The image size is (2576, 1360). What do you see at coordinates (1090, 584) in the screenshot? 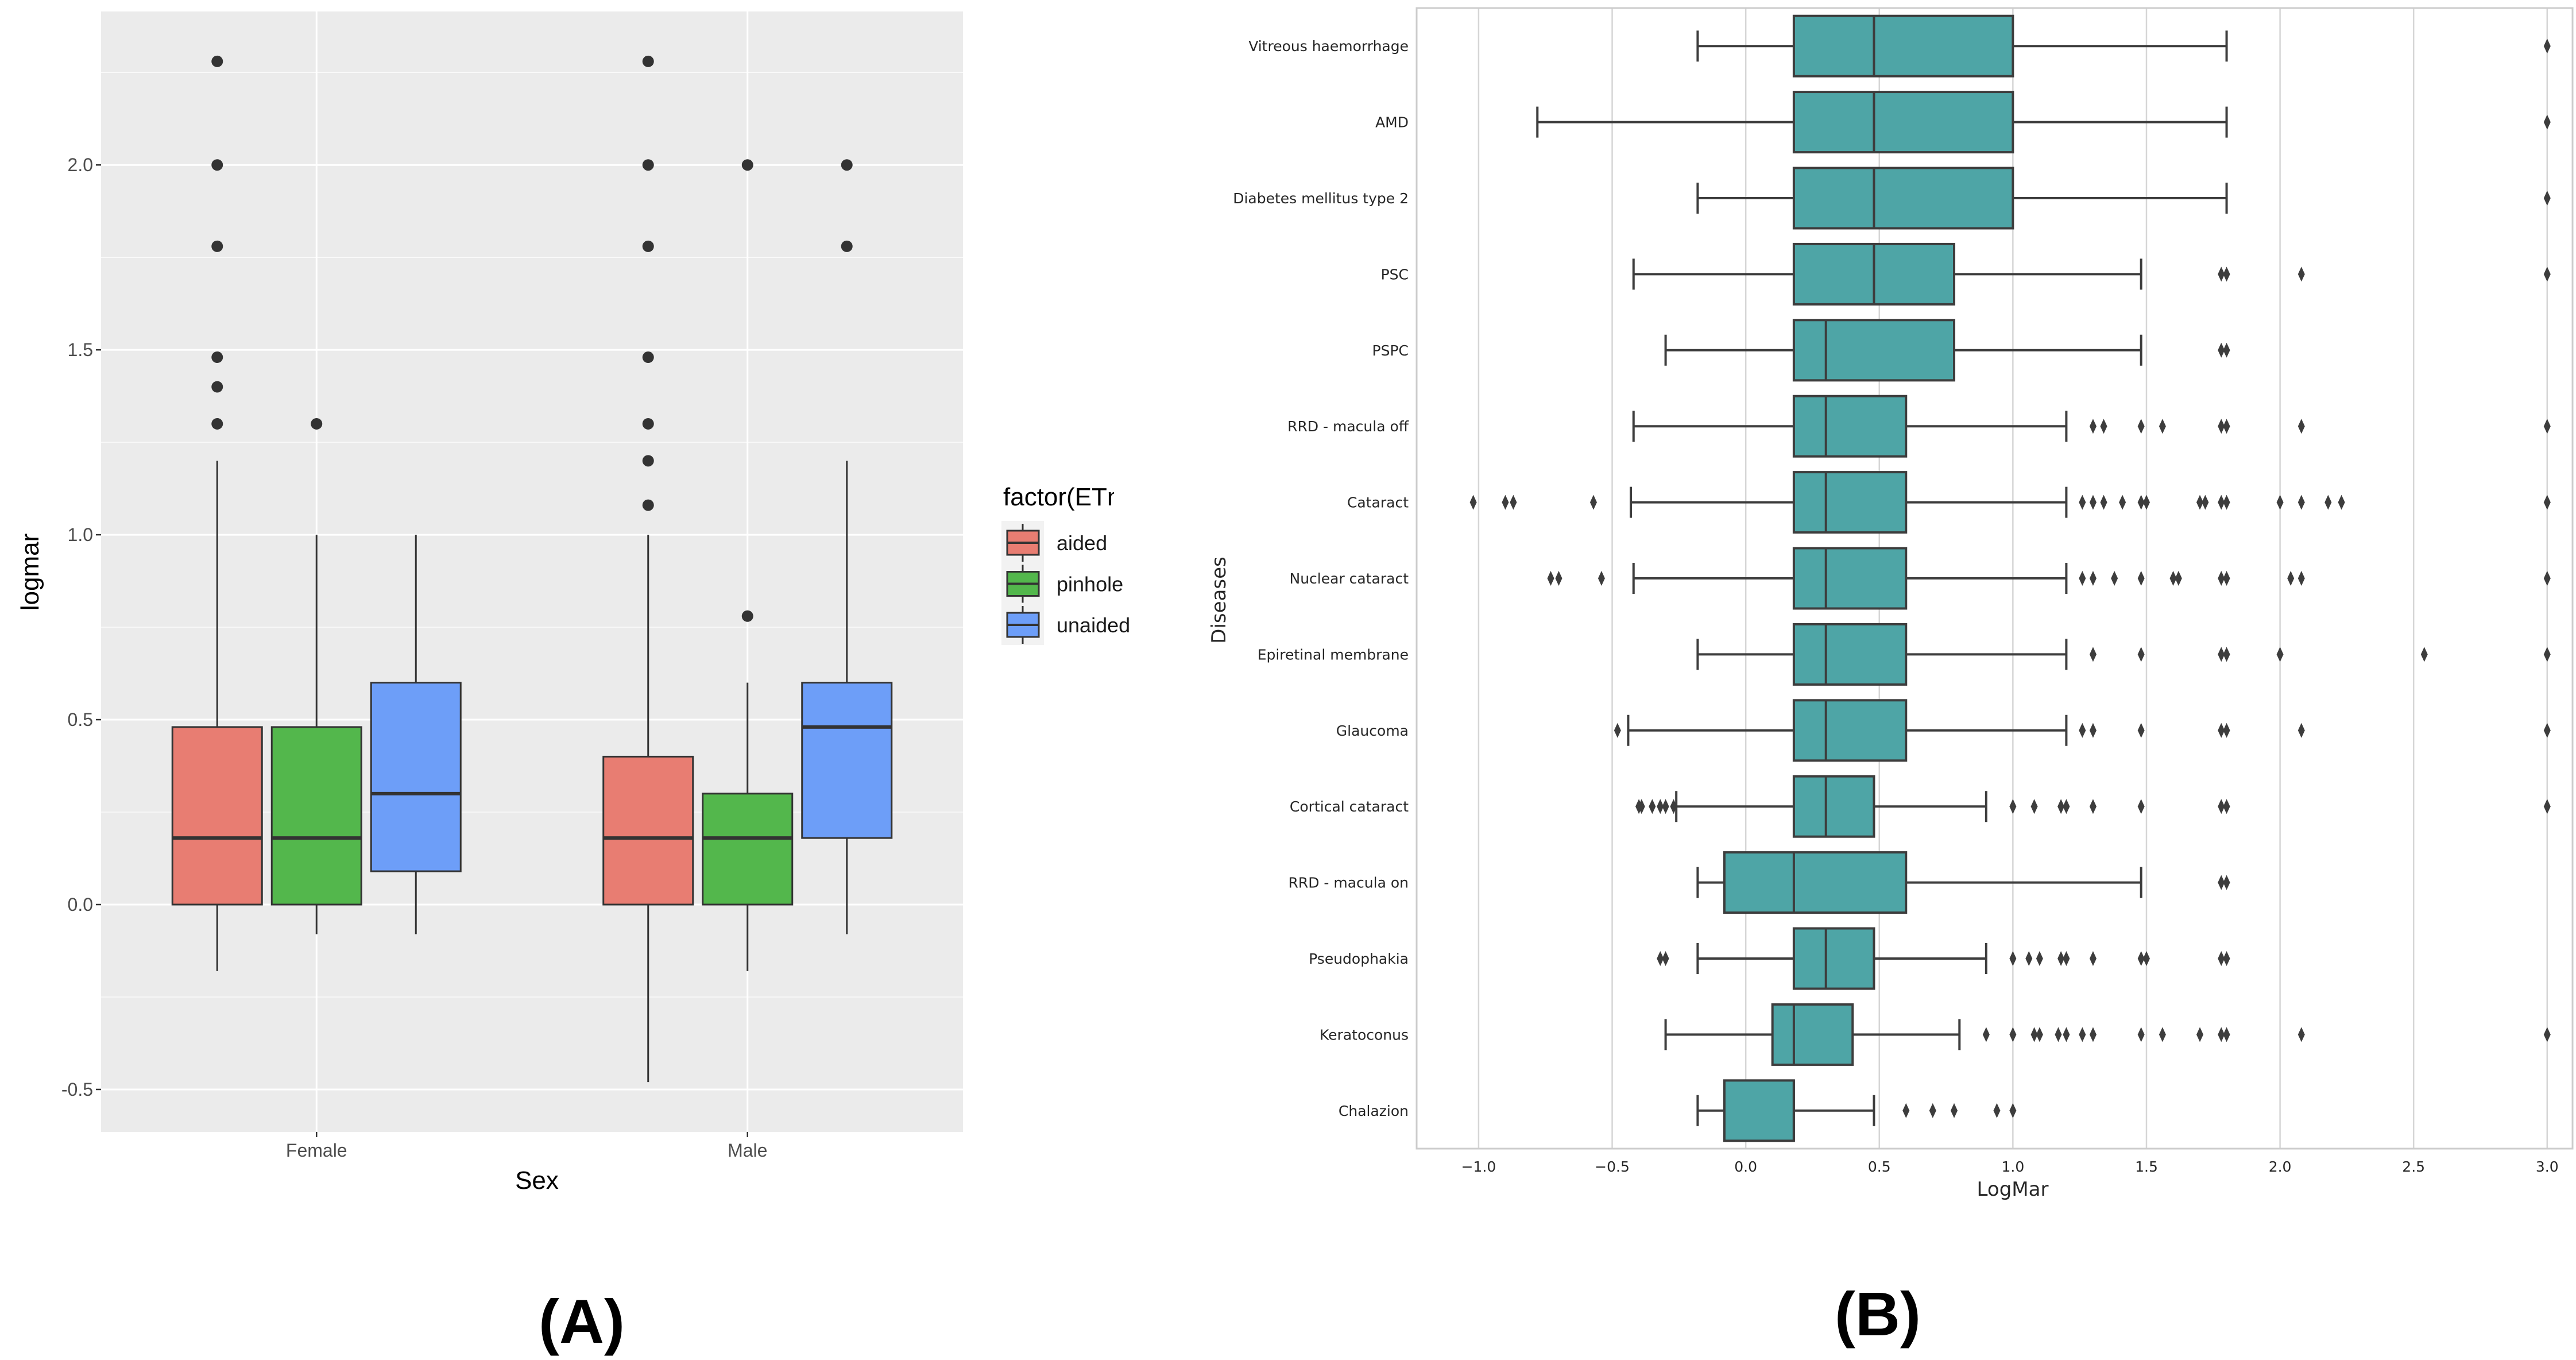
I see `legend-label: pinhole` at bounding box center [1090, 584].